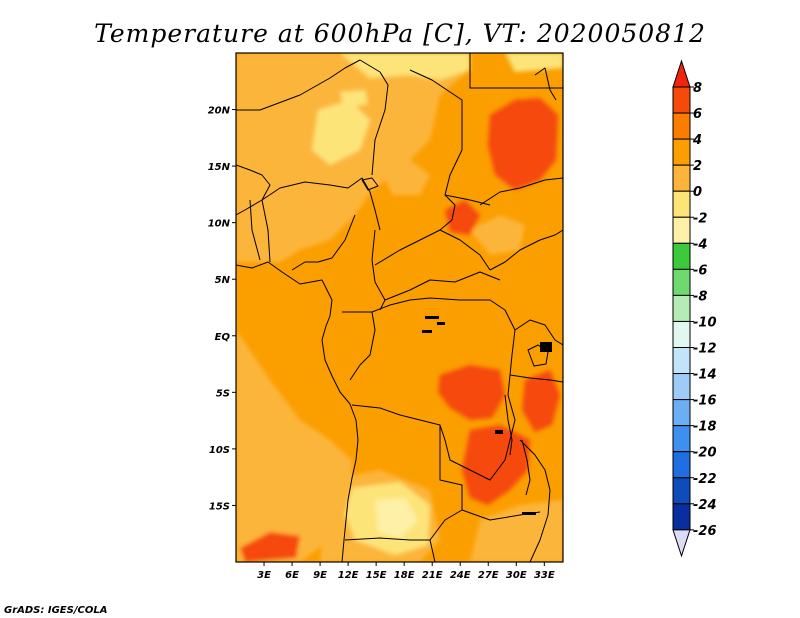 This screenshot has height=618, width=800. I want to click on field-4-6-ethiopia, so click(523, 144).